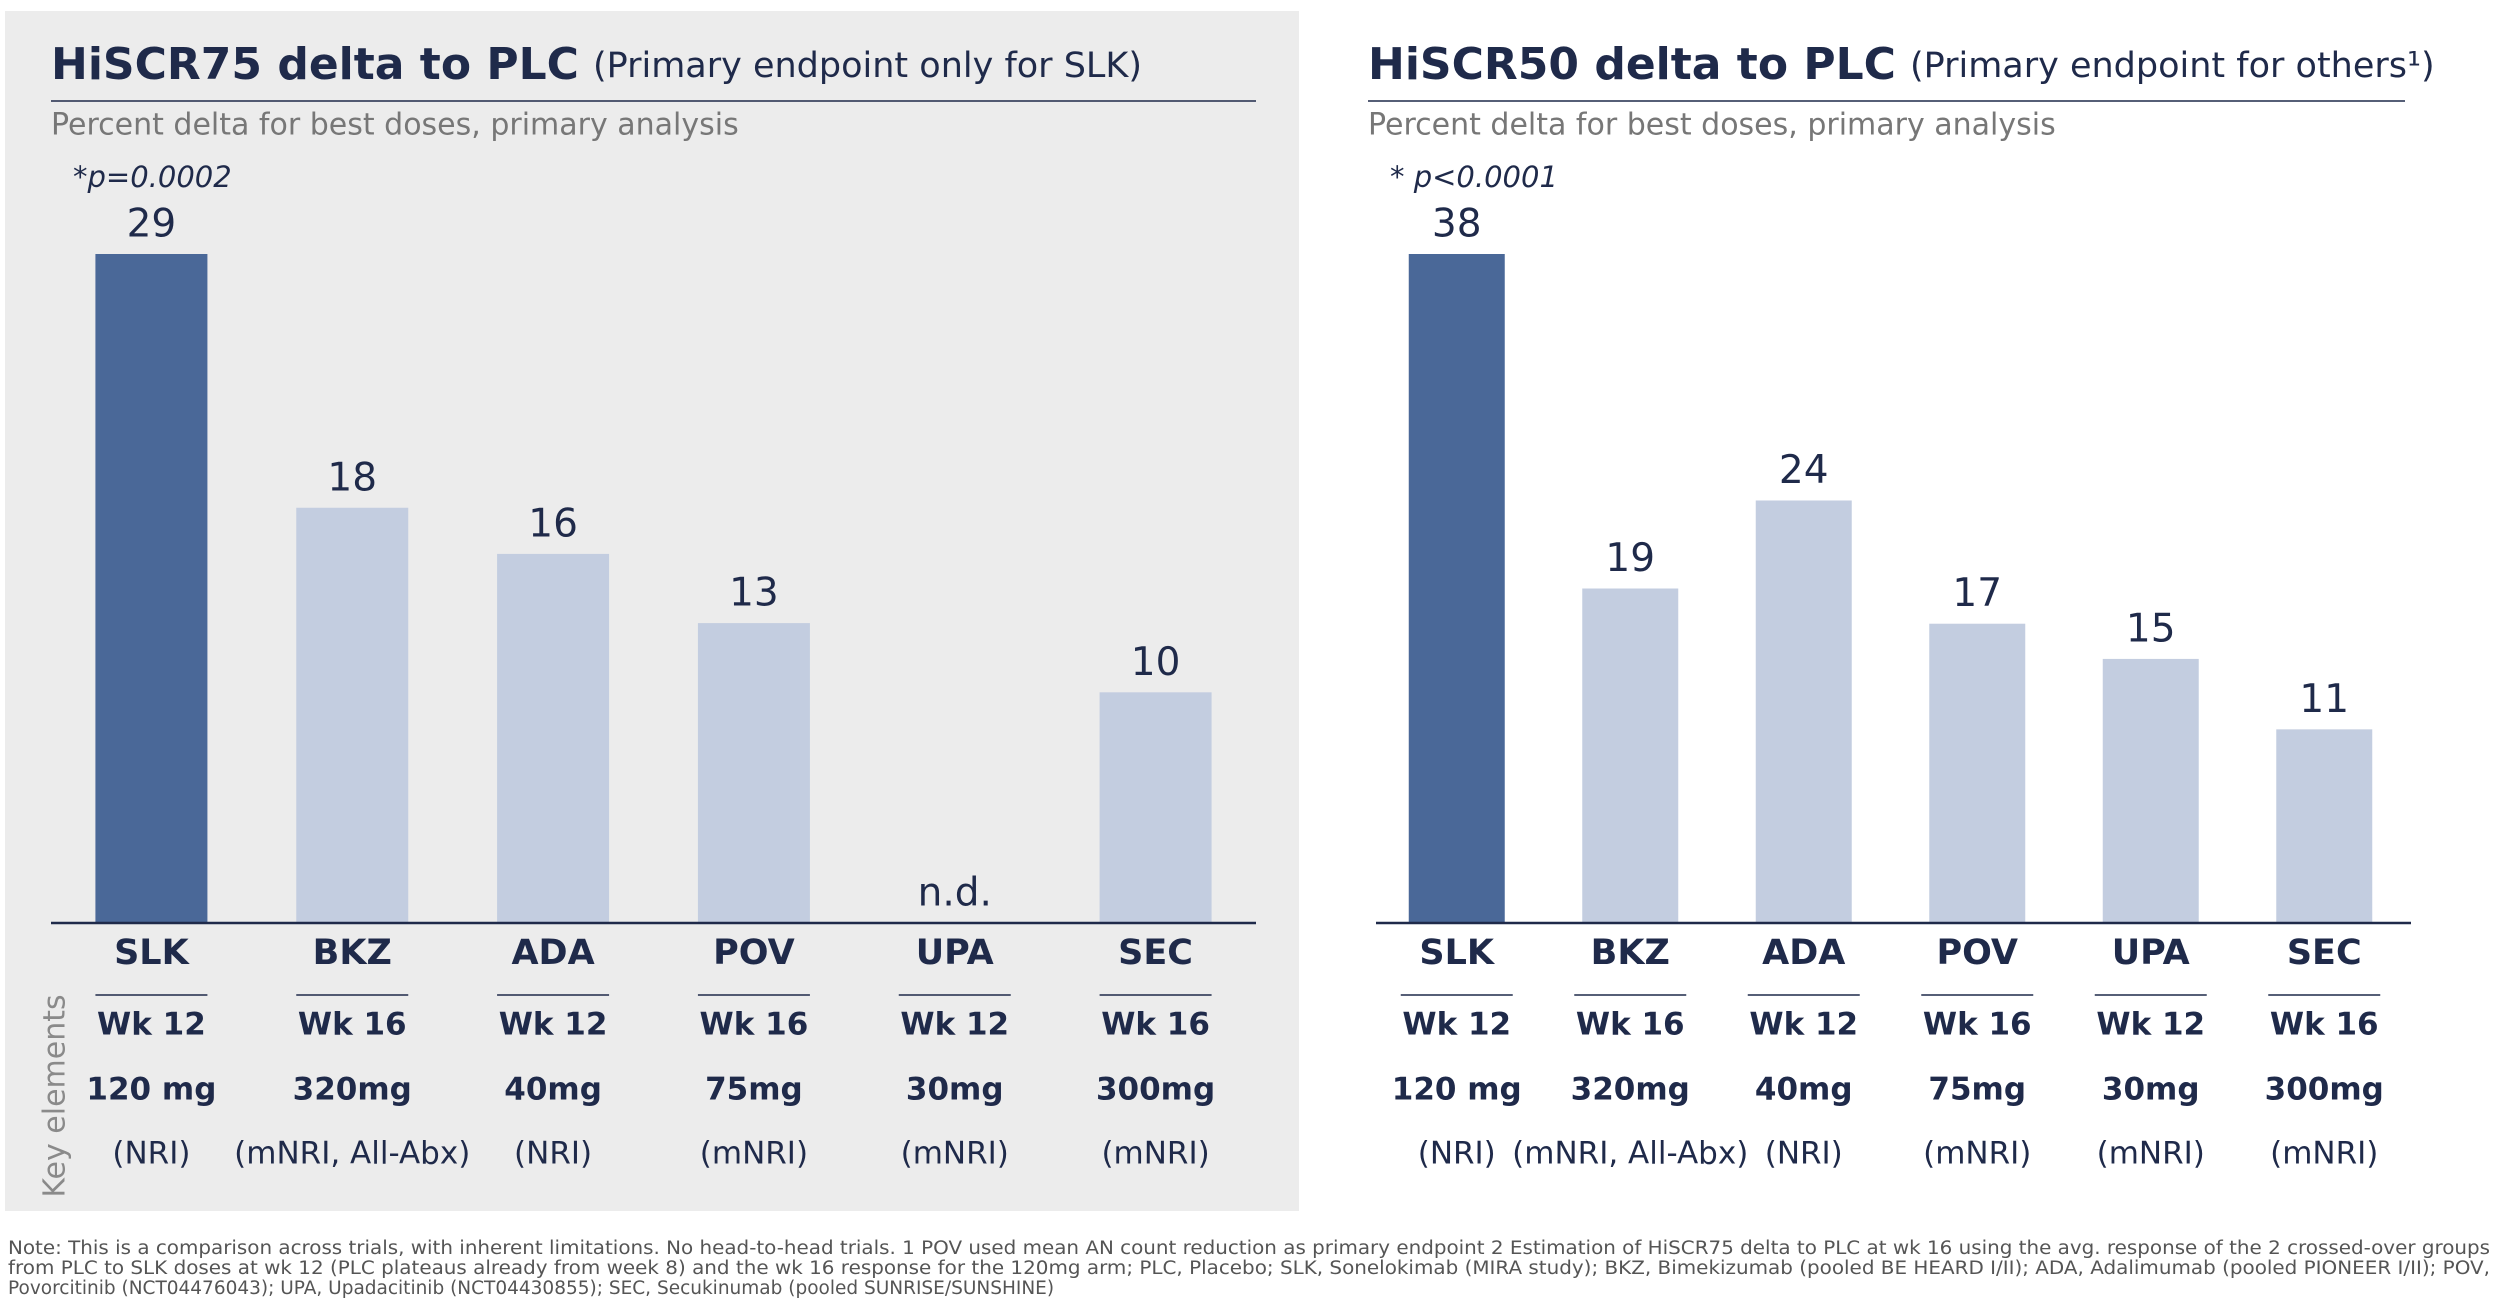  Describe the element at coordinates (352, 477) in the screenshot. I see `value-label: 18` at that location.